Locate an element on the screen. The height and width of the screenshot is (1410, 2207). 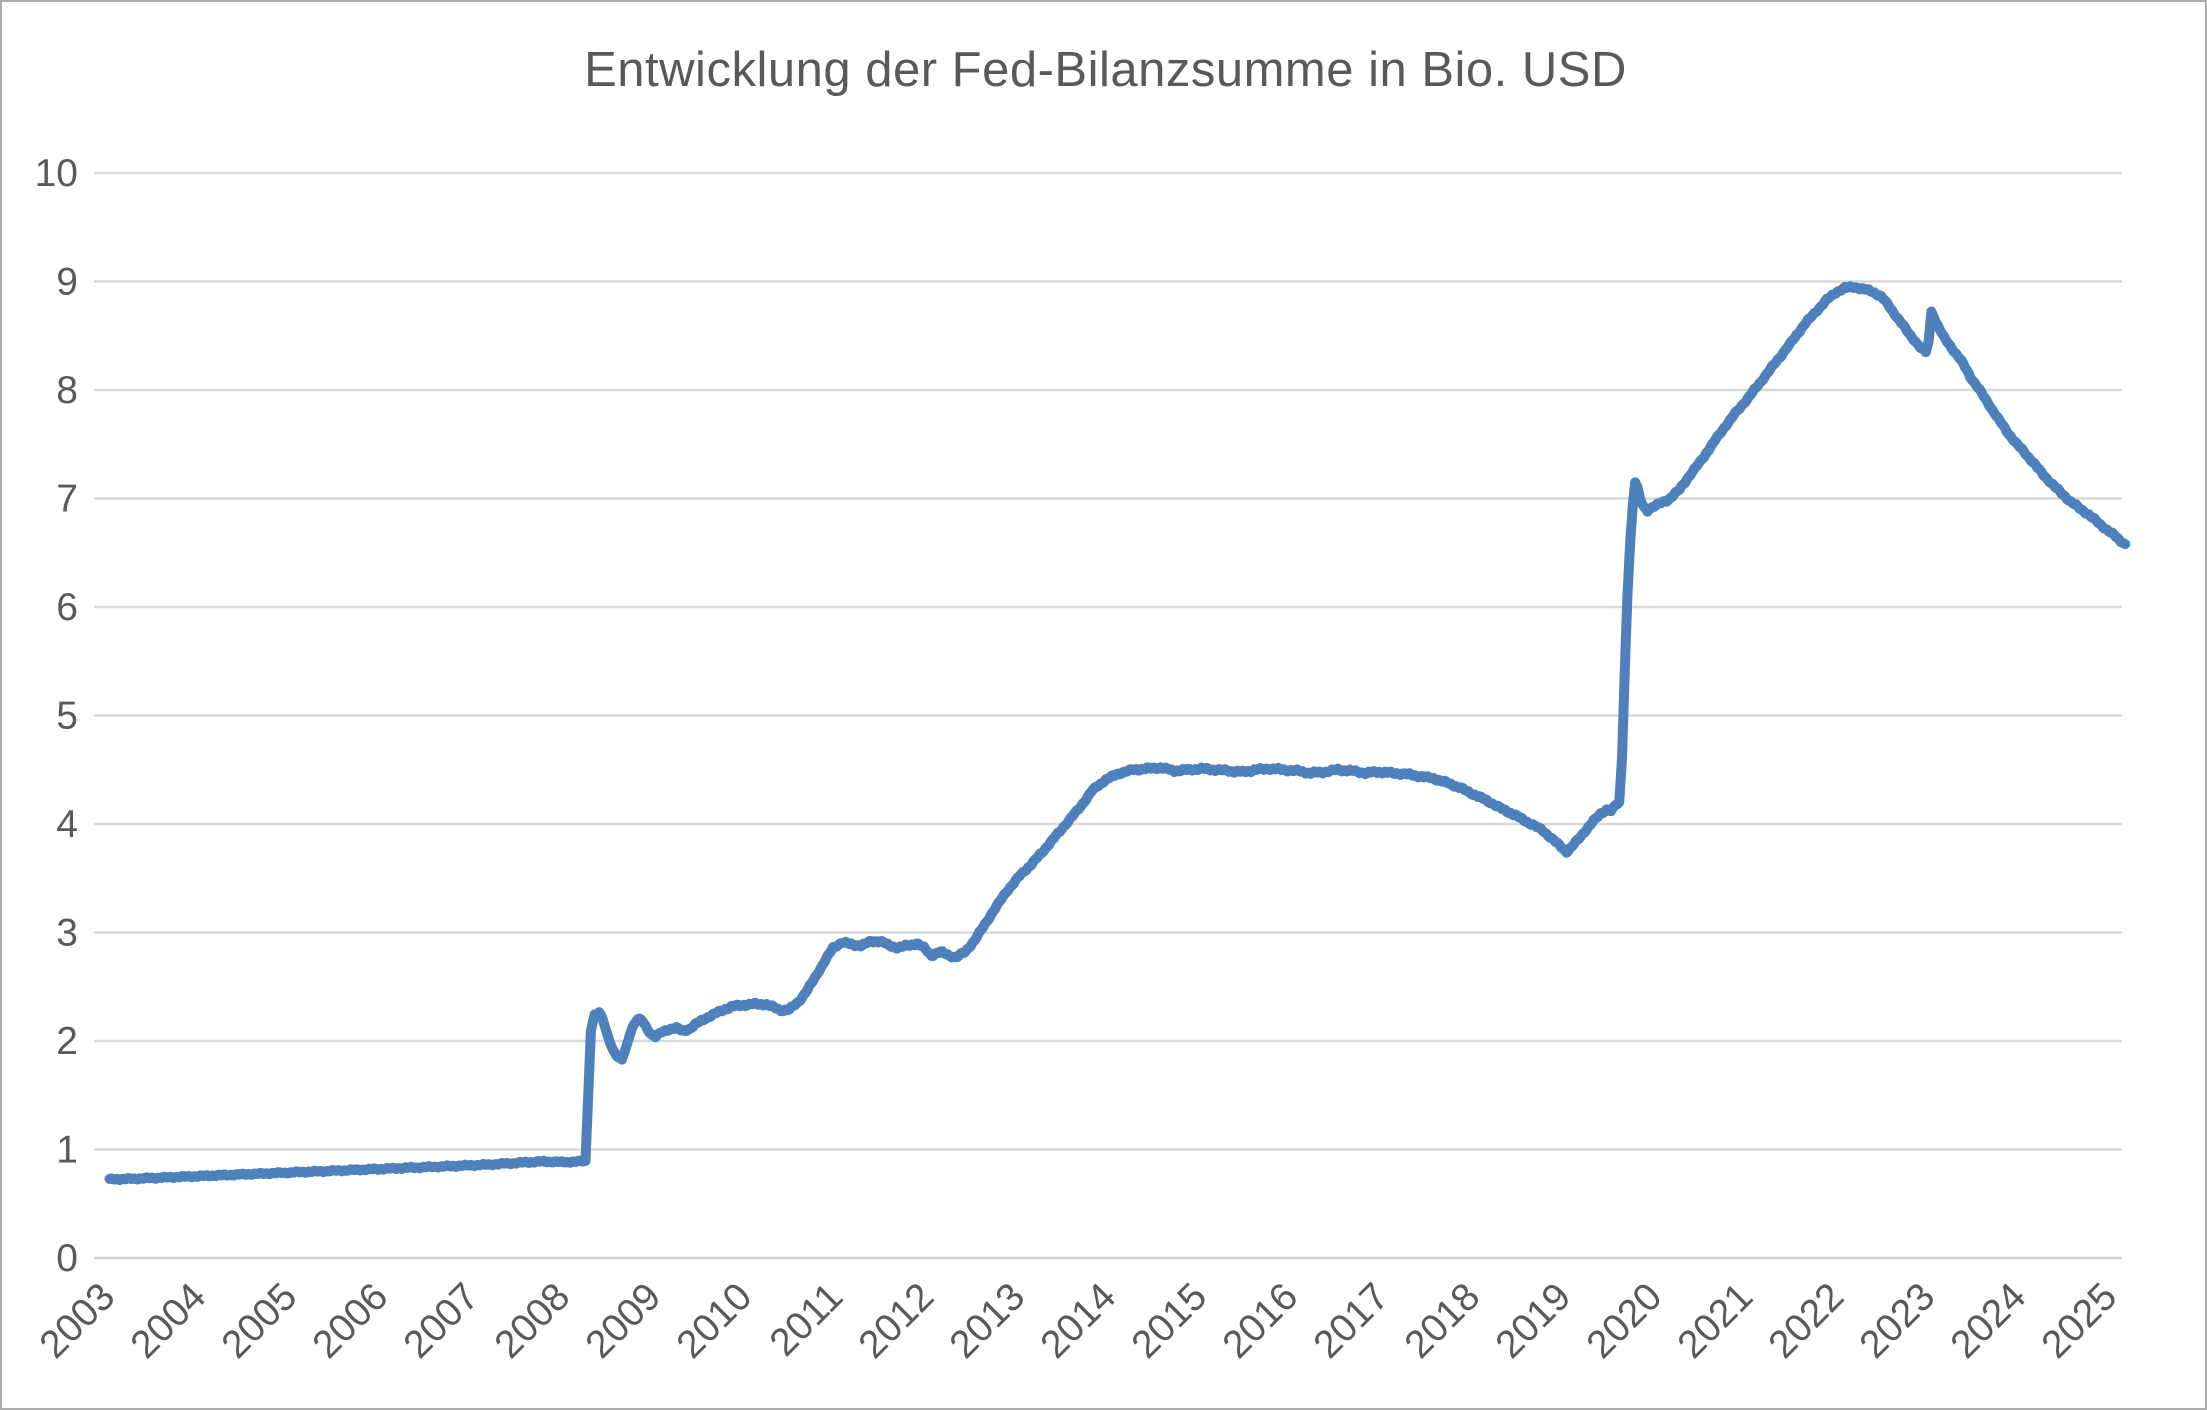
x-tick-label: 2003 is located at coordinates (78, 1321).